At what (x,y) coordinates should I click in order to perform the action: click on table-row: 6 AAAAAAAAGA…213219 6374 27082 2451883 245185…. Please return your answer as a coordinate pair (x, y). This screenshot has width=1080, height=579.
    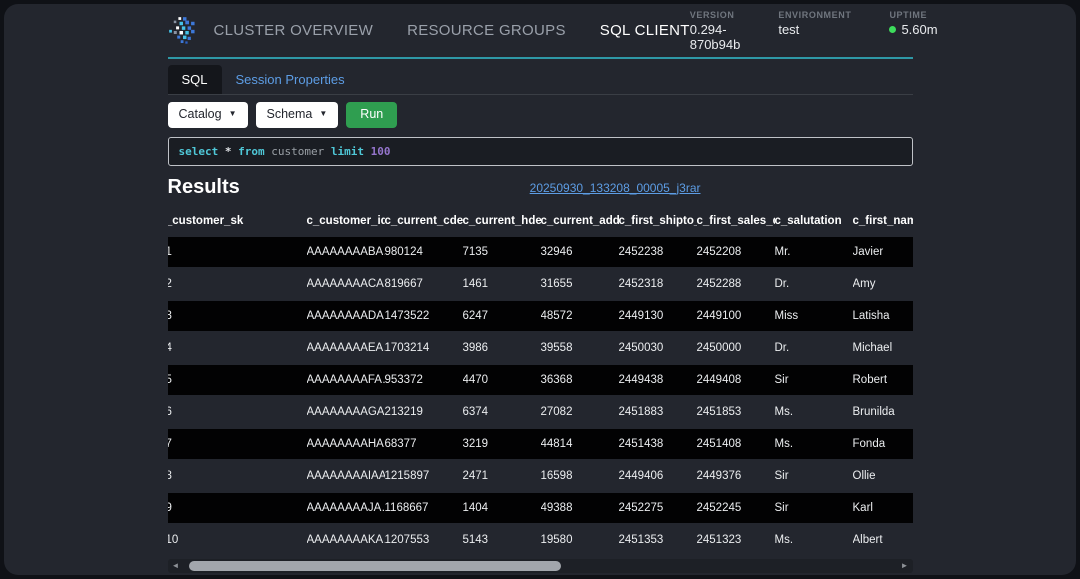
    Looking at the image, I should click on (540, 412).